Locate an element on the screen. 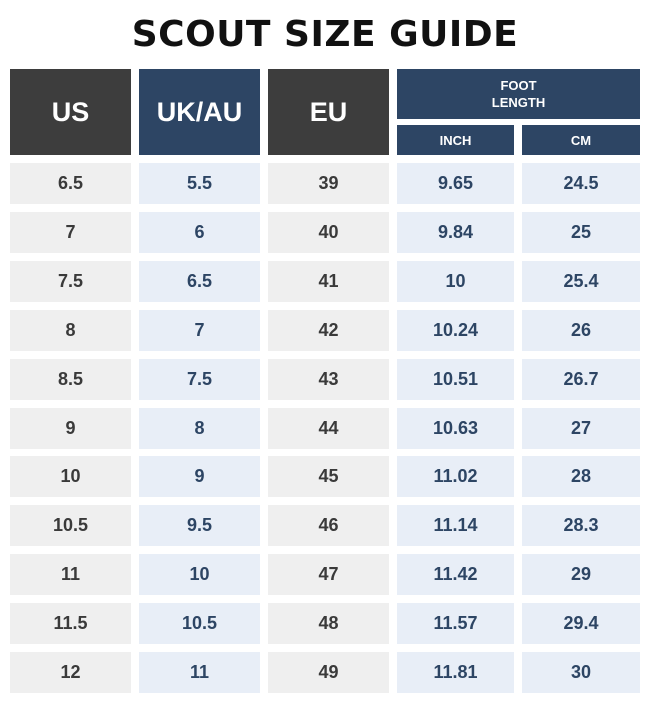  cell-cm: 30 is located at coordinates (581, 672).